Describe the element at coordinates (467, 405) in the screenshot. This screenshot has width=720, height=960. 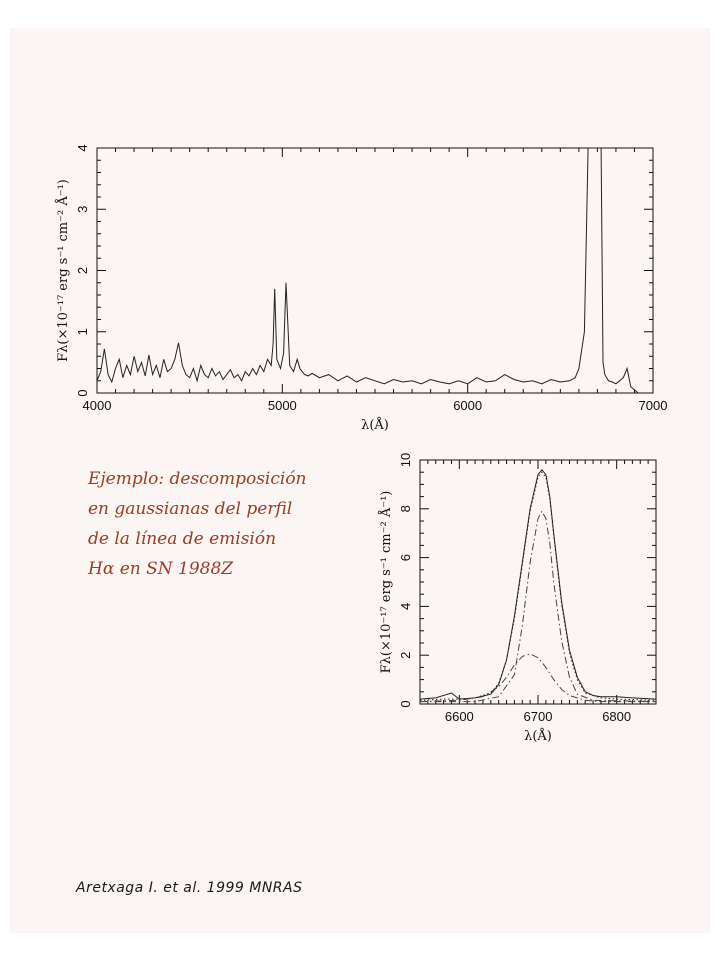
I see `x-tick-label: 6000` at that location.